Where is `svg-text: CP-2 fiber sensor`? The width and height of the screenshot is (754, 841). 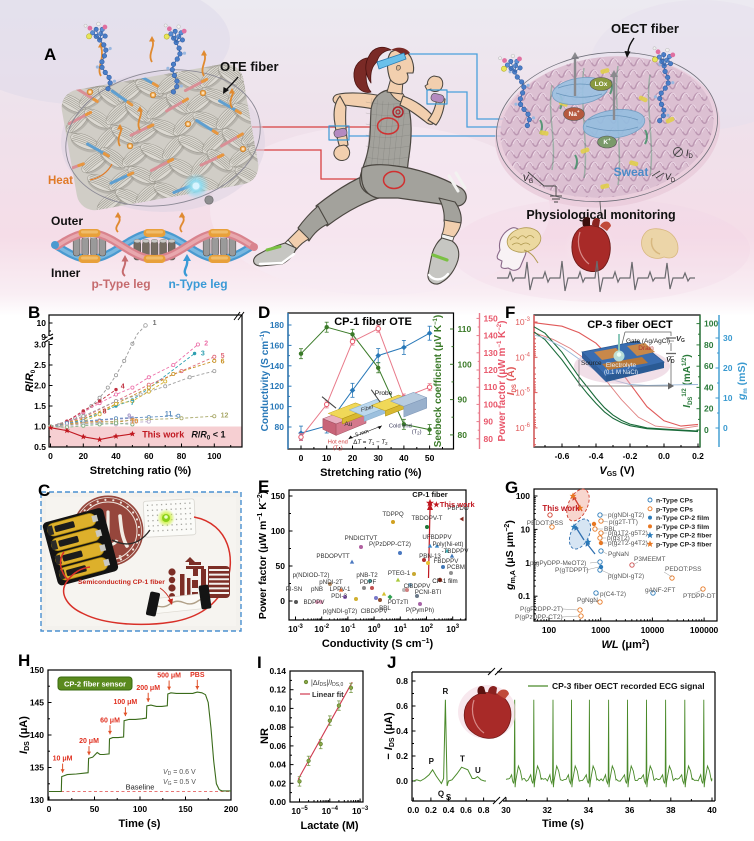 svg-text: CP-2 fiber sensor is located at coordinates (95, 684).